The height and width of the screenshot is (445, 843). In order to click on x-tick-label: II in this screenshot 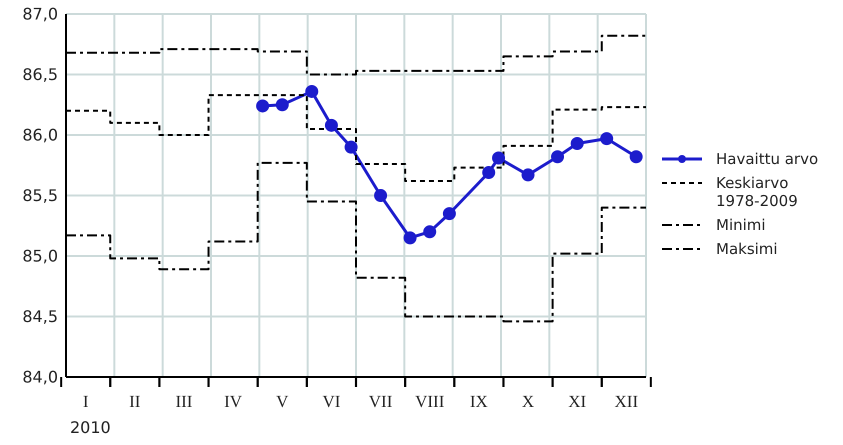, I will do `click(135, 401)`.